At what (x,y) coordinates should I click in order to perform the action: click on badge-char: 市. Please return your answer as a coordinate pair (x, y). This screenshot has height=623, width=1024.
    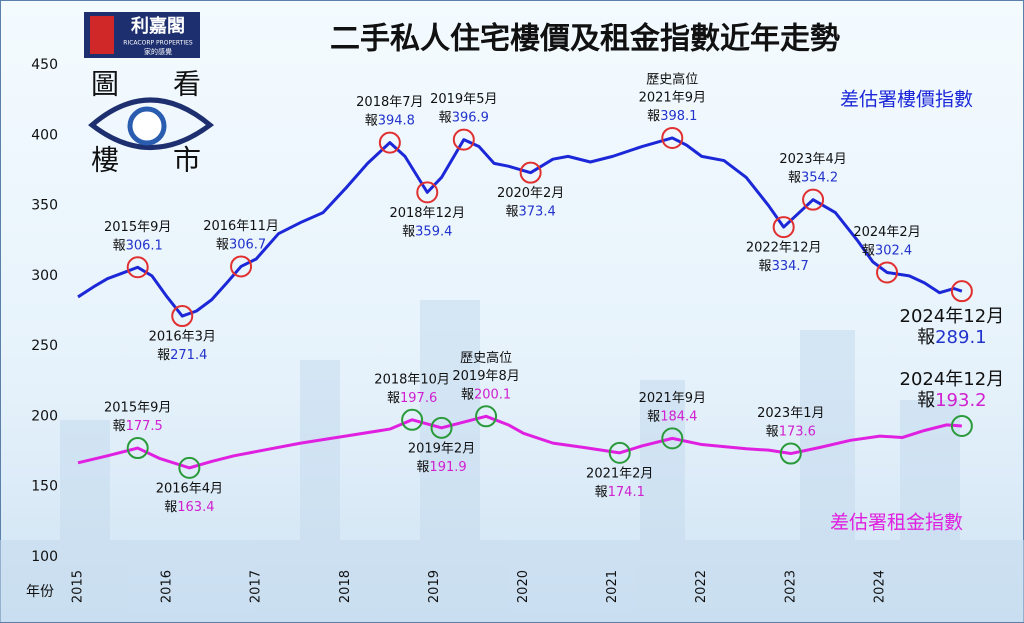
    Looking at the image, I should click on (187, 160).